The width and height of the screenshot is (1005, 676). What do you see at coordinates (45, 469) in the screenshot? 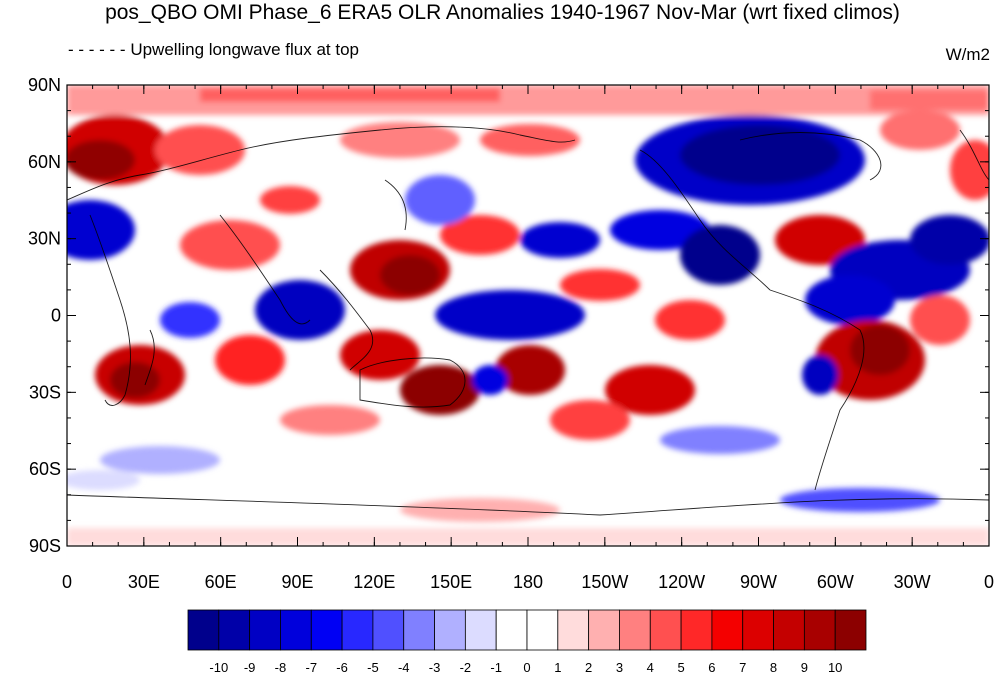
I see `lat-tick-label: 60S` at bounding box center [45, 469].